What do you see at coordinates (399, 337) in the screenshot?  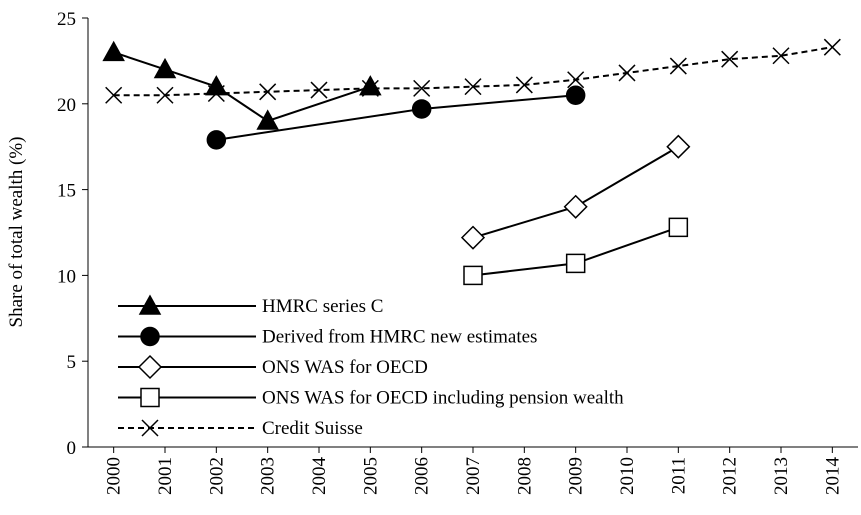 I see `legend-label: Derived from HMRC new estimates` at bounding box center [399, 337].